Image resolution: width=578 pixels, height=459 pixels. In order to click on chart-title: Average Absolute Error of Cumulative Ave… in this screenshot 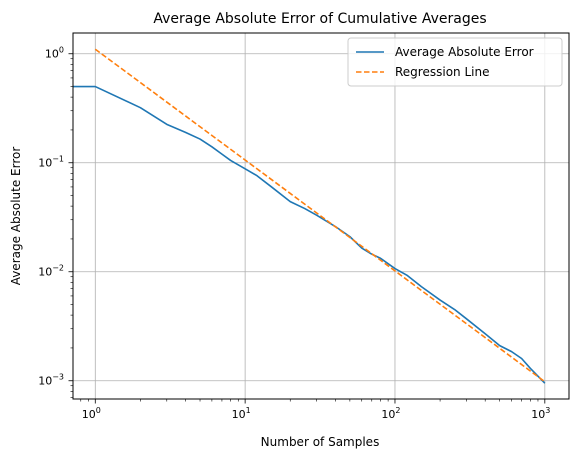, I will do `click(319, 19)`.